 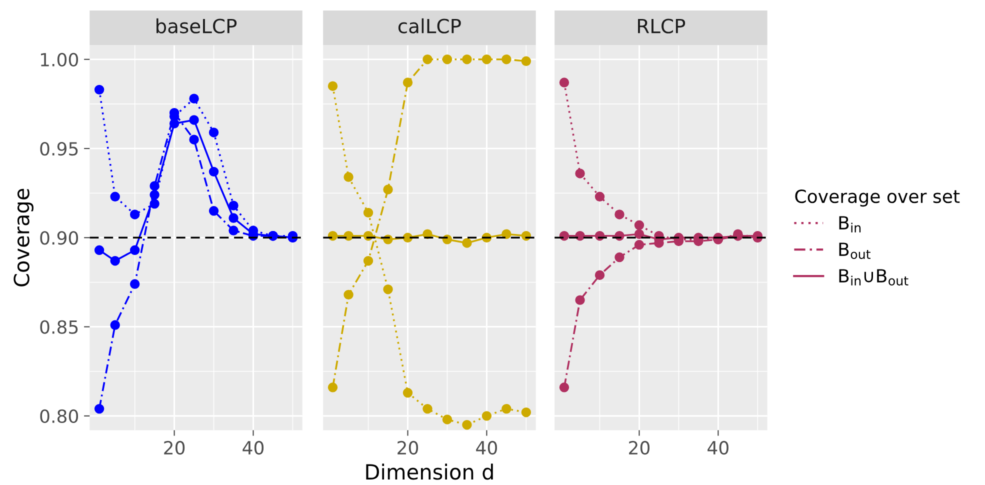 I want to click on y-tick-label: 0.85, so click(x=59, y=327).